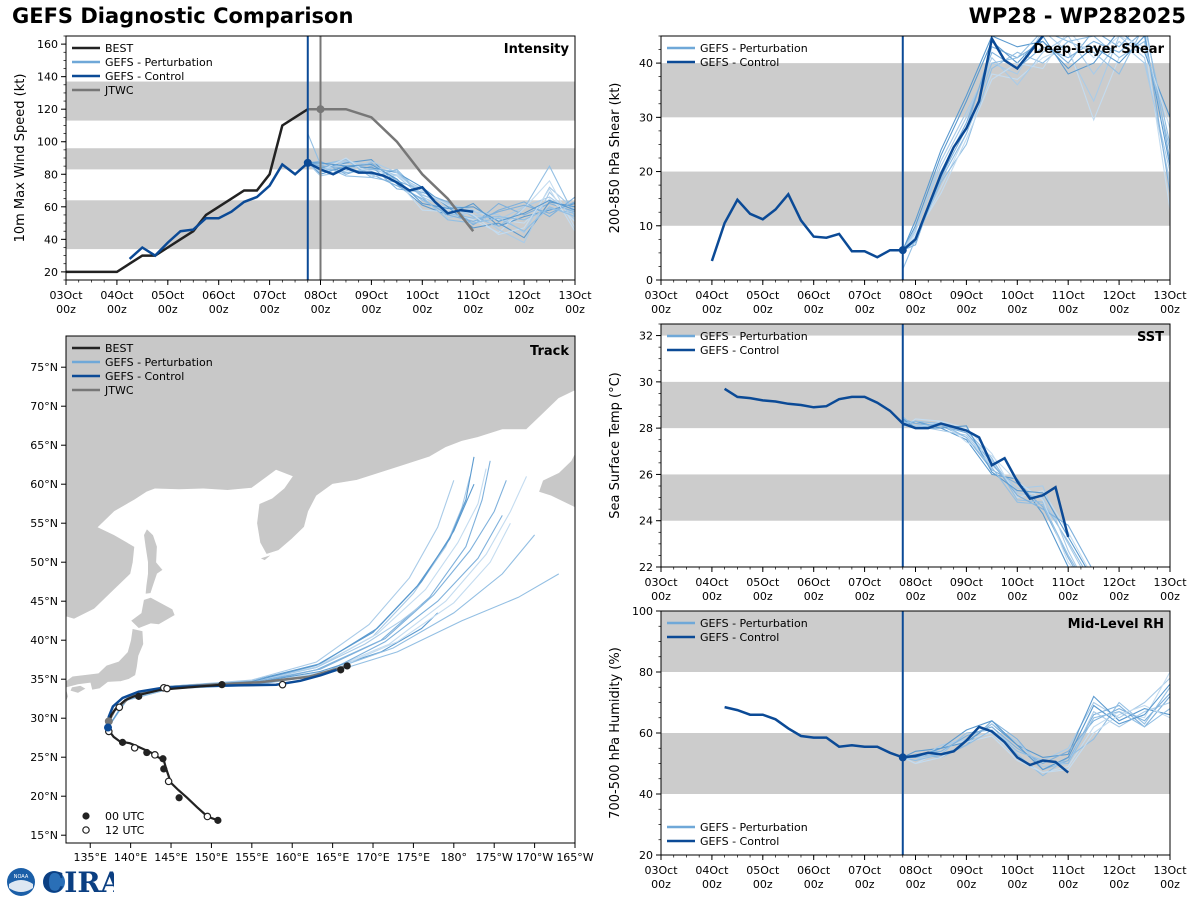 Image resolution: width=1200 pixels, height=900 pixels. Describe the element at coordinates (646, 521) in the screenshot. I see `y-tick-label: 24` at that location.